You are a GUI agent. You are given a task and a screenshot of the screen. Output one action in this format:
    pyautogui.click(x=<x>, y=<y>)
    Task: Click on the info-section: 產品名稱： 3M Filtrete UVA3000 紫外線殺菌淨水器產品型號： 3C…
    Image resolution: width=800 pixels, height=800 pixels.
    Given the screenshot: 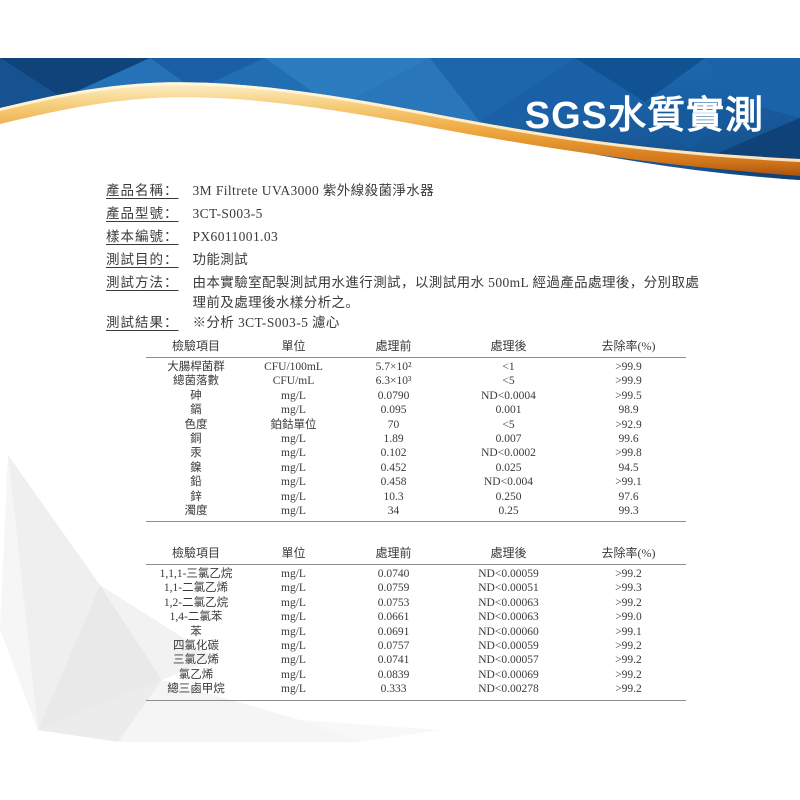 What is the action you would take?
    pyautogui.click(x=409, y=258)
    